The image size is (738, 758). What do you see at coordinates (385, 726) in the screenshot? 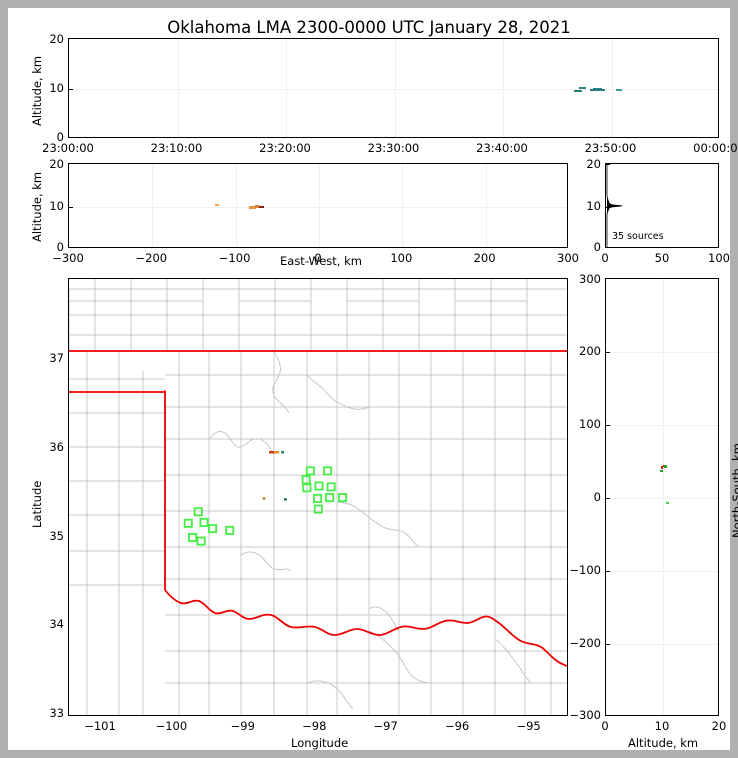
I see `tick-label: −97` at bounding box center [385, 726].